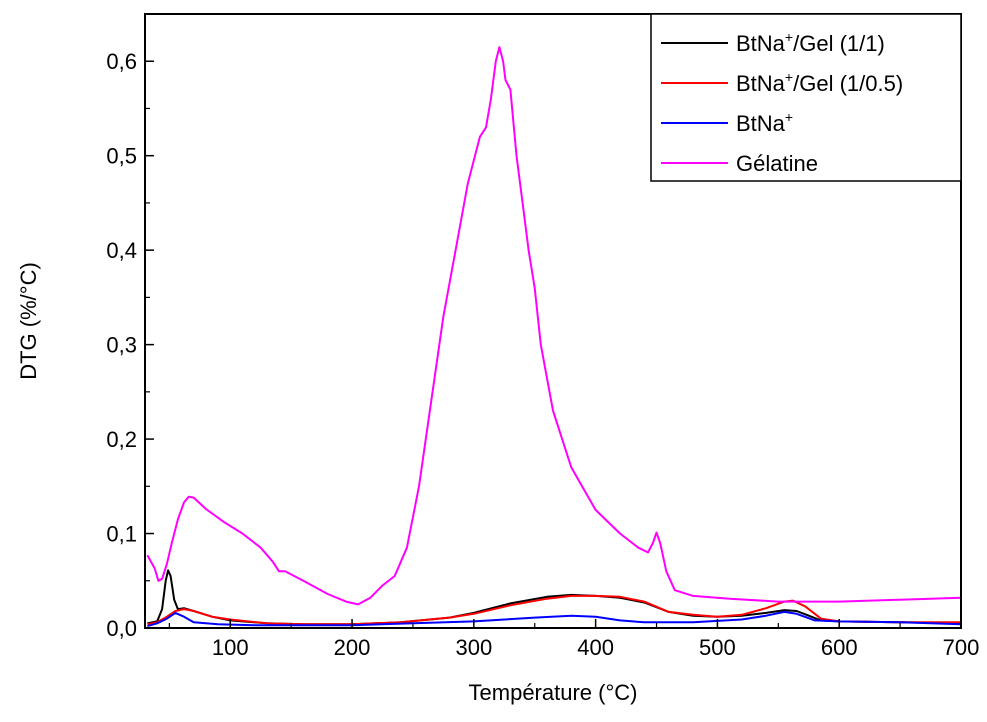  I want to click on x-axis: 100 200 300 400 500 600 700, so click(574, 639).